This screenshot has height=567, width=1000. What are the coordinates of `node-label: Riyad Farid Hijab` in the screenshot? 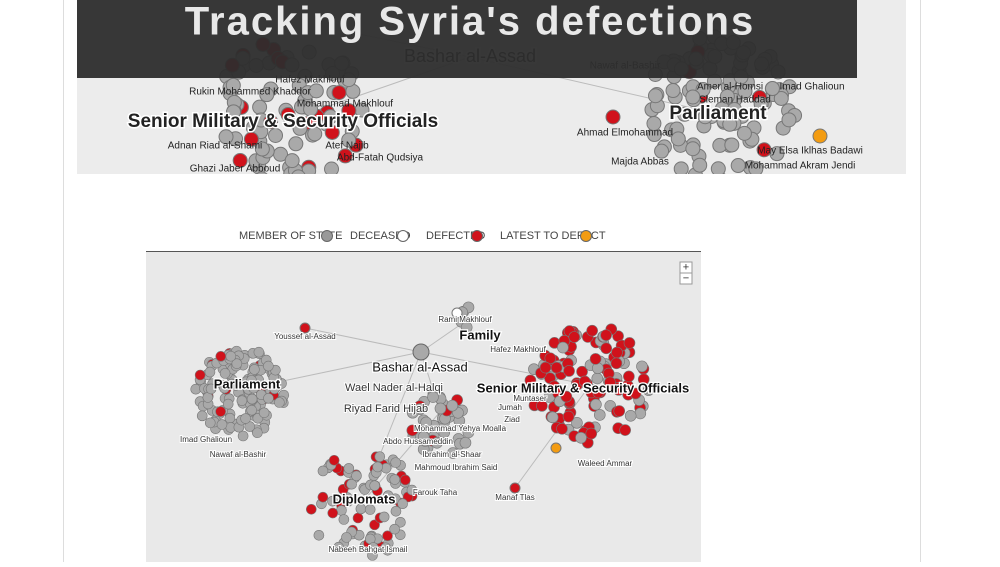 It's located at (386, 409).